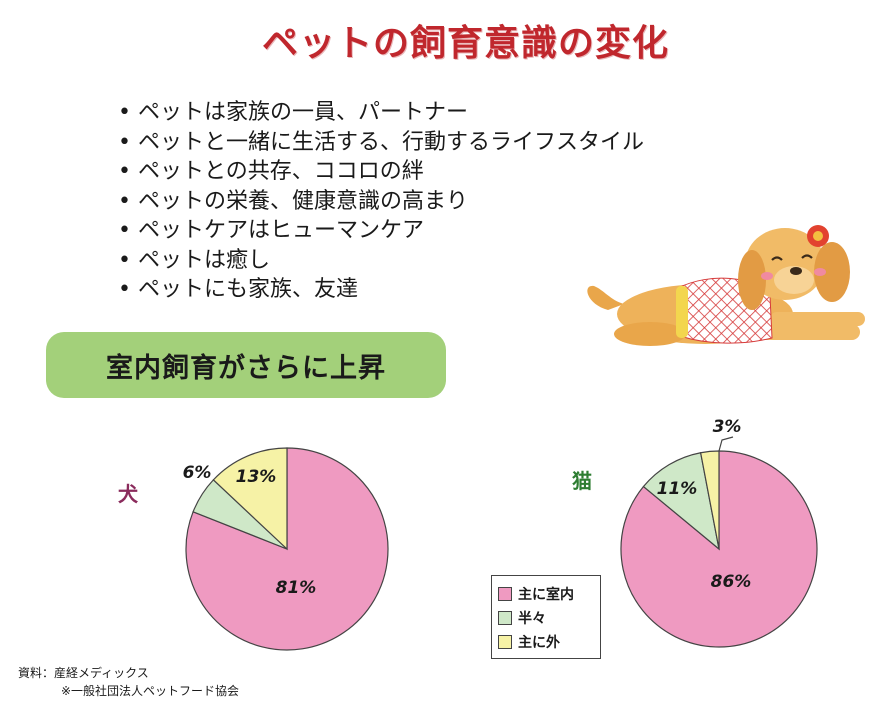 The width and height of the screenshot is (894, 713). I want to click on cat-chart-label: 猫, so click(582, 481).